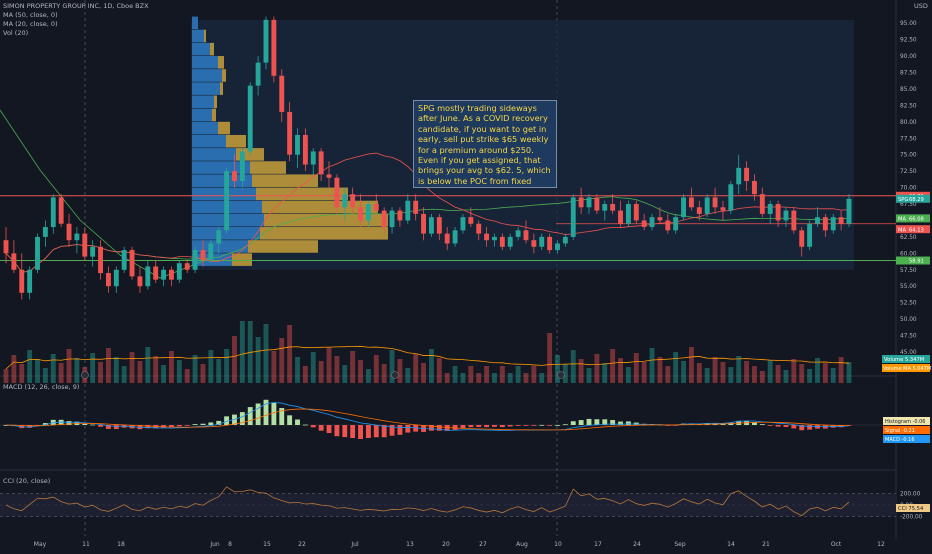 Image resolution: width=932 pixels, height=554 pixels. I want to click on ma20-legend: MA (20, close, 0), so click(30, 24).